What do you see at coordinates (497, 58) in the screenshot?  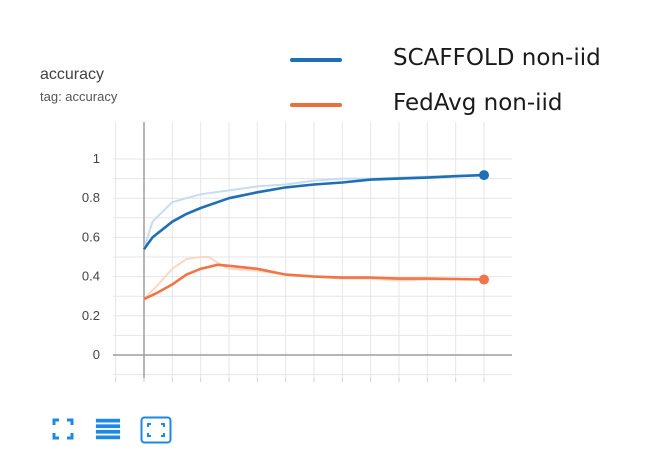 I see `legend-label-scaffold: SCAFFOLD non-iid` at bounding box center [497, 58].